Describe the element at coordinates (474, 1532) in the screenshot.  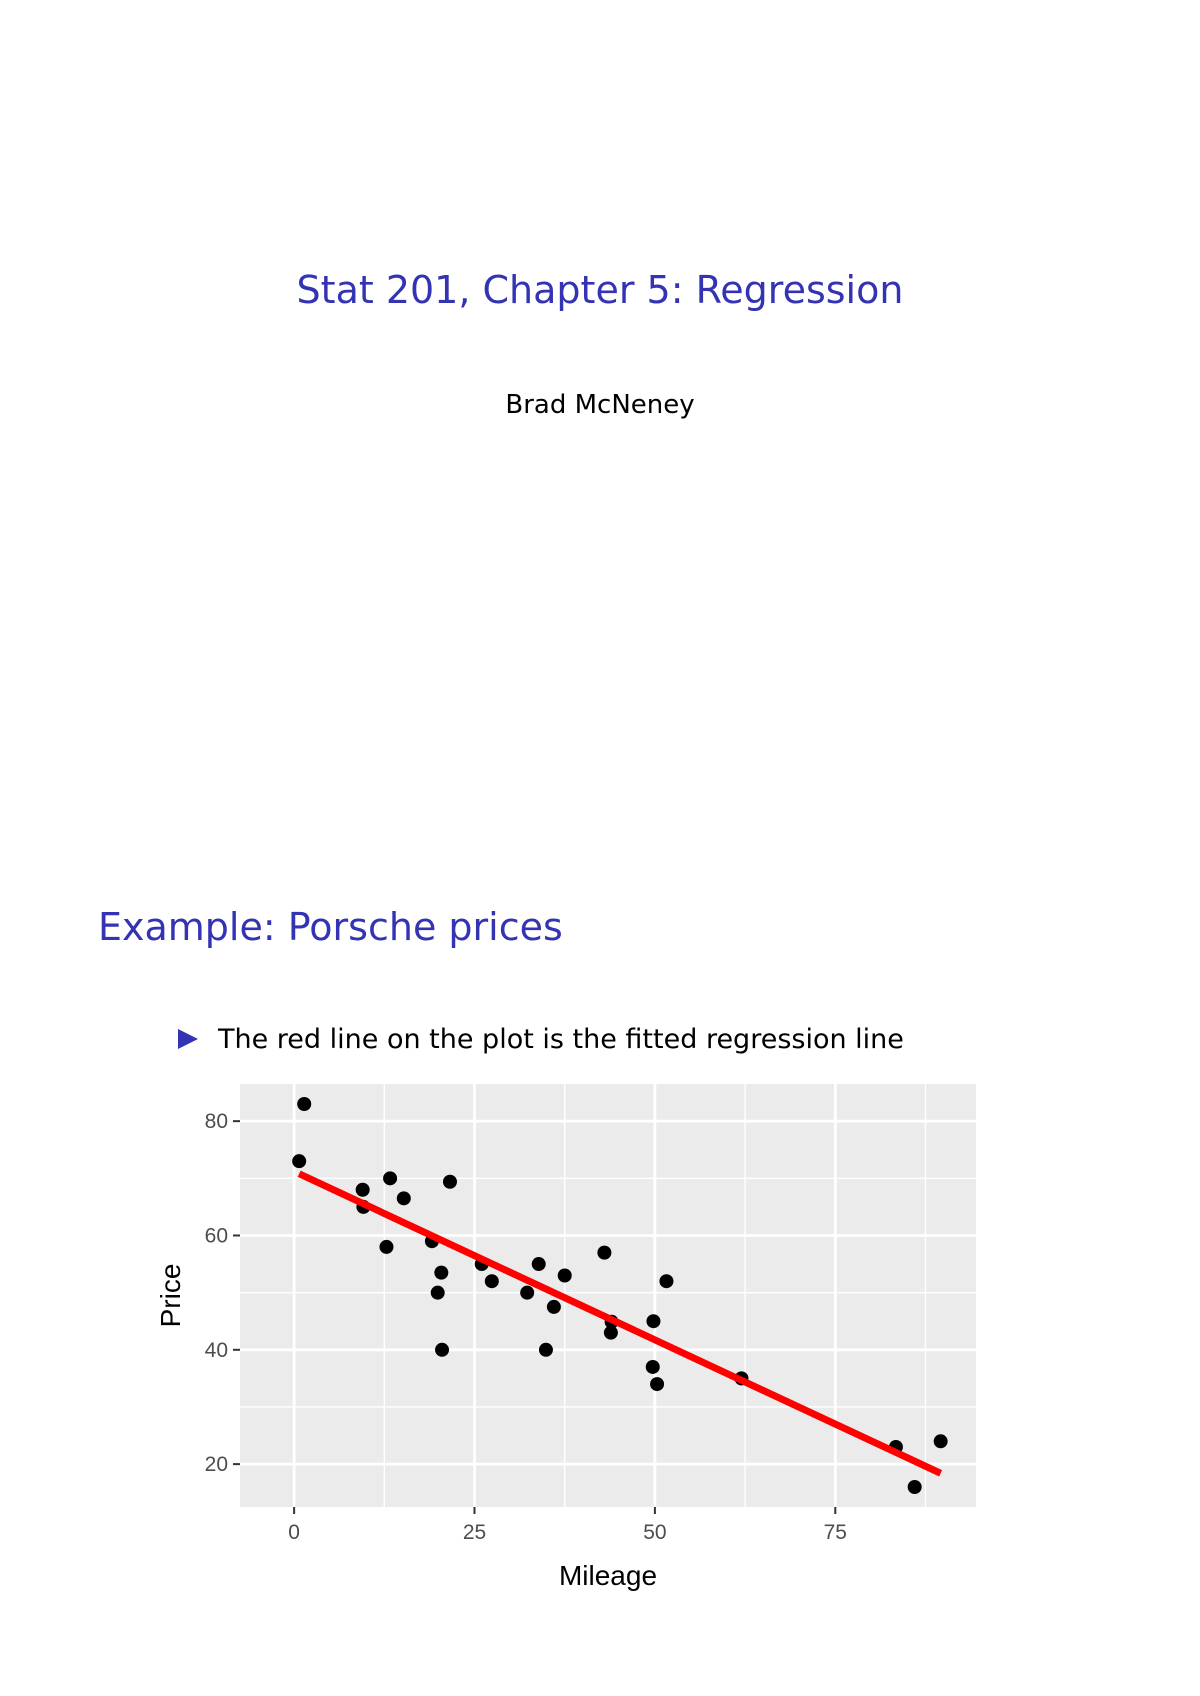
I see `x-tick-label: 25` at that location.